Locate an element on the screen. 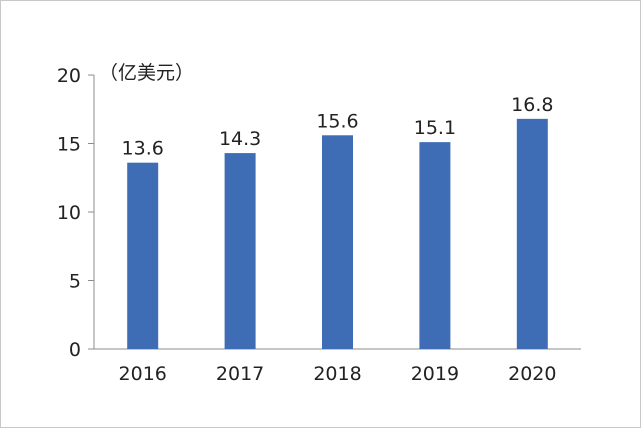 The height and width of the screenshot is (429, 641). bar-2016 is located at coordinates (143, 255).